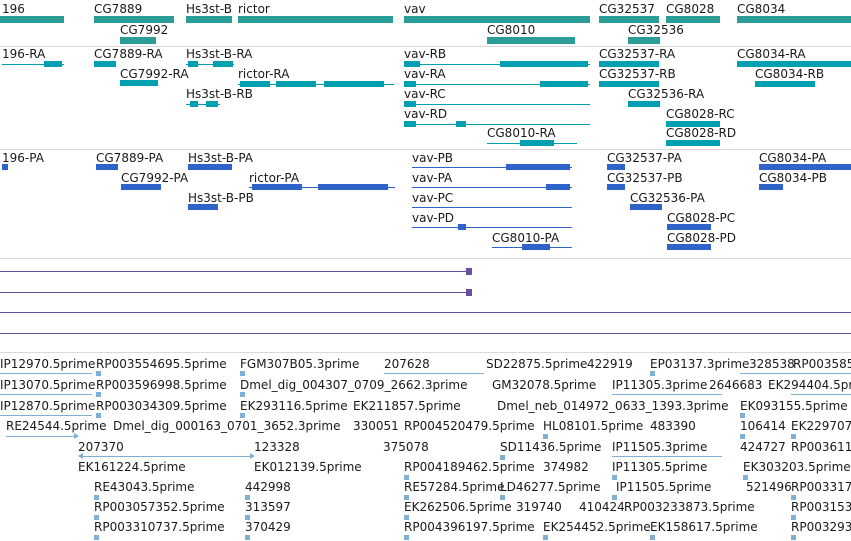  What do you see at coordinates (130, 158) in the screenshot?
I see `protein-label: CG7889-PA` at bounding box center [130, 158].